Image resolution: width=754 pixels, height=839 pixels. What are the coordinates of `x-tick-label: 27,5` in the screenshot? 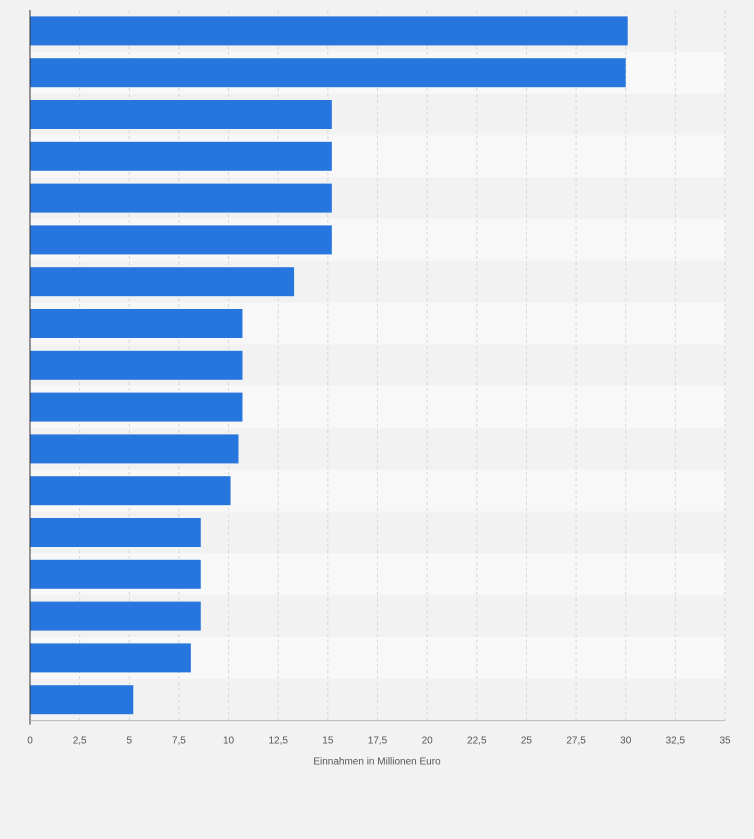 It's located at (576, 741).